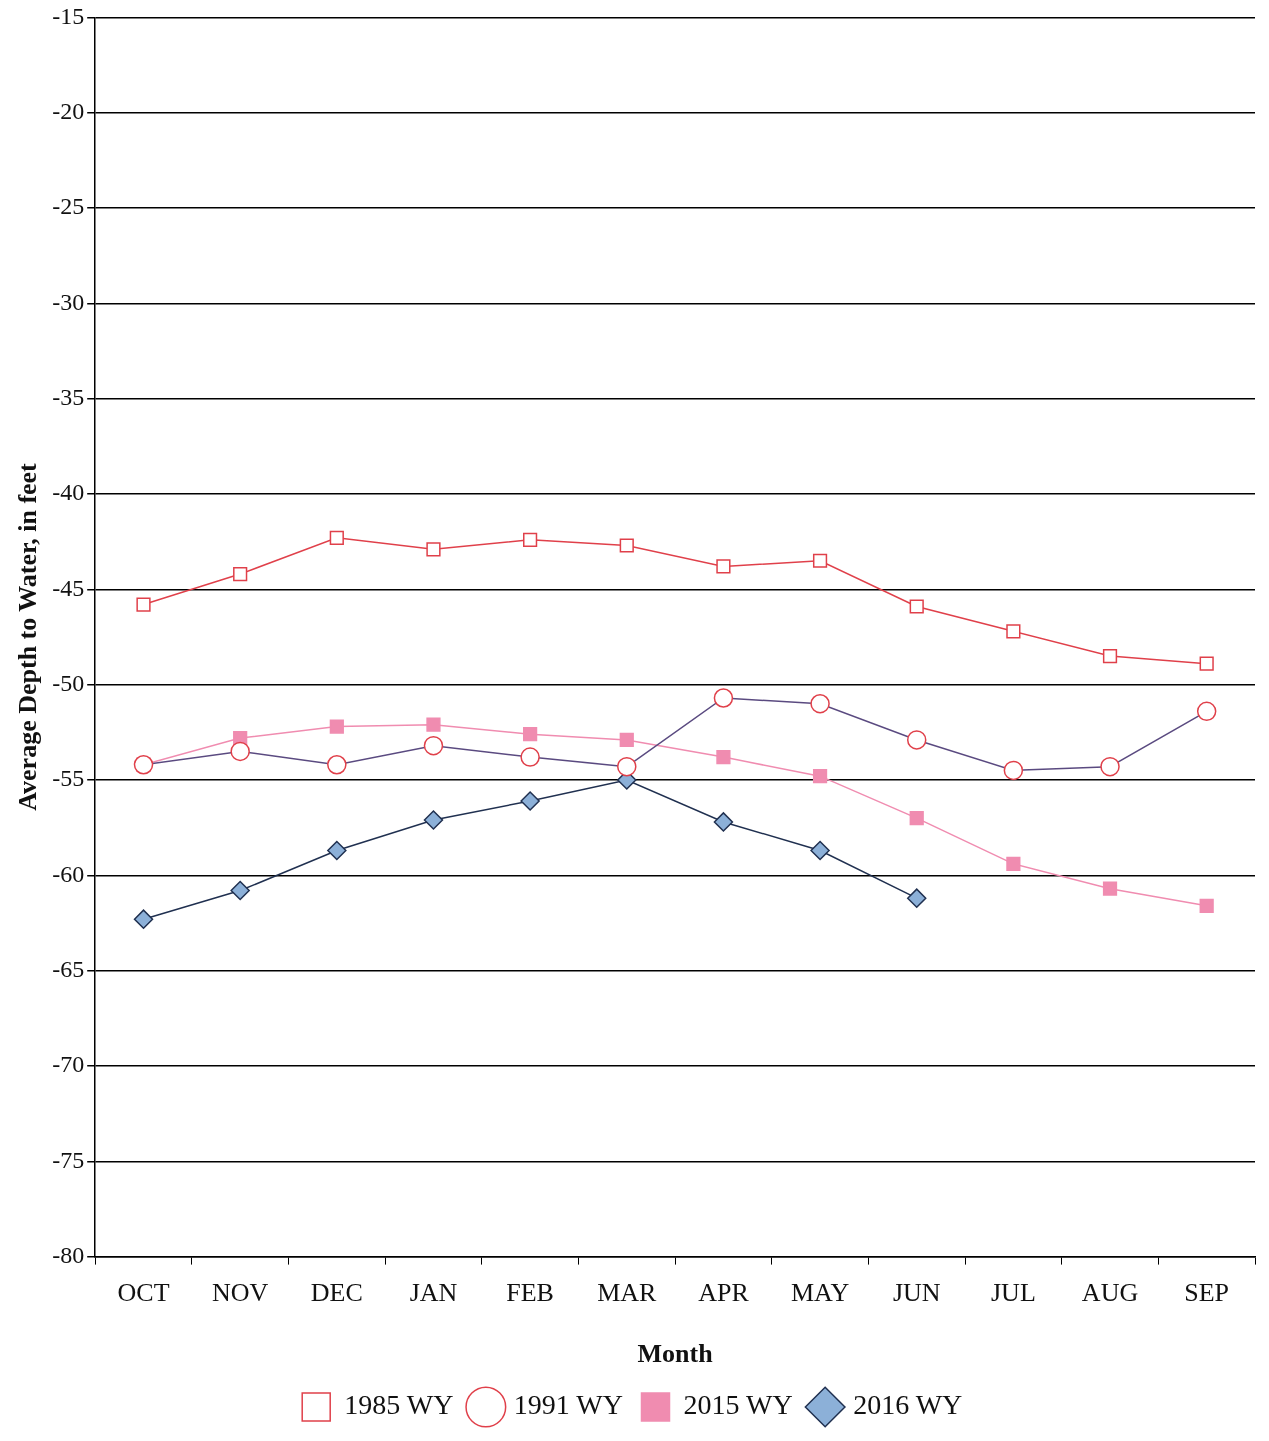 The height and width of the screenshot is (1441, 1269). Describe the element at coordinates (68, 492) in the screenshot. I see `y-tick-label: -40` at that location.